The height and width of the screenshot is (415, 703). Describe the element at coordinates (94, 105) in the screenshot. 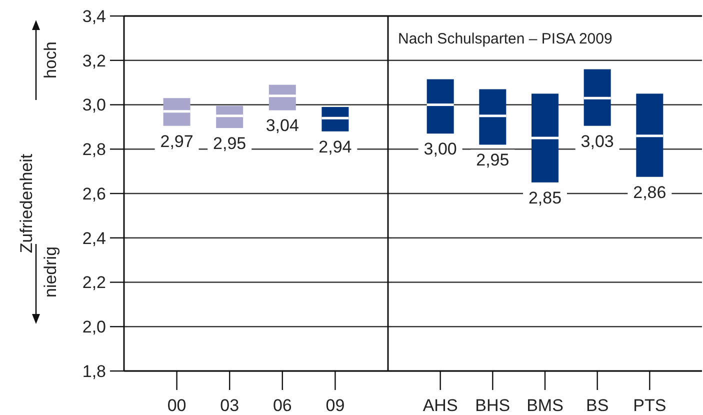

I see `y-tick-label: 3,0` at that location.